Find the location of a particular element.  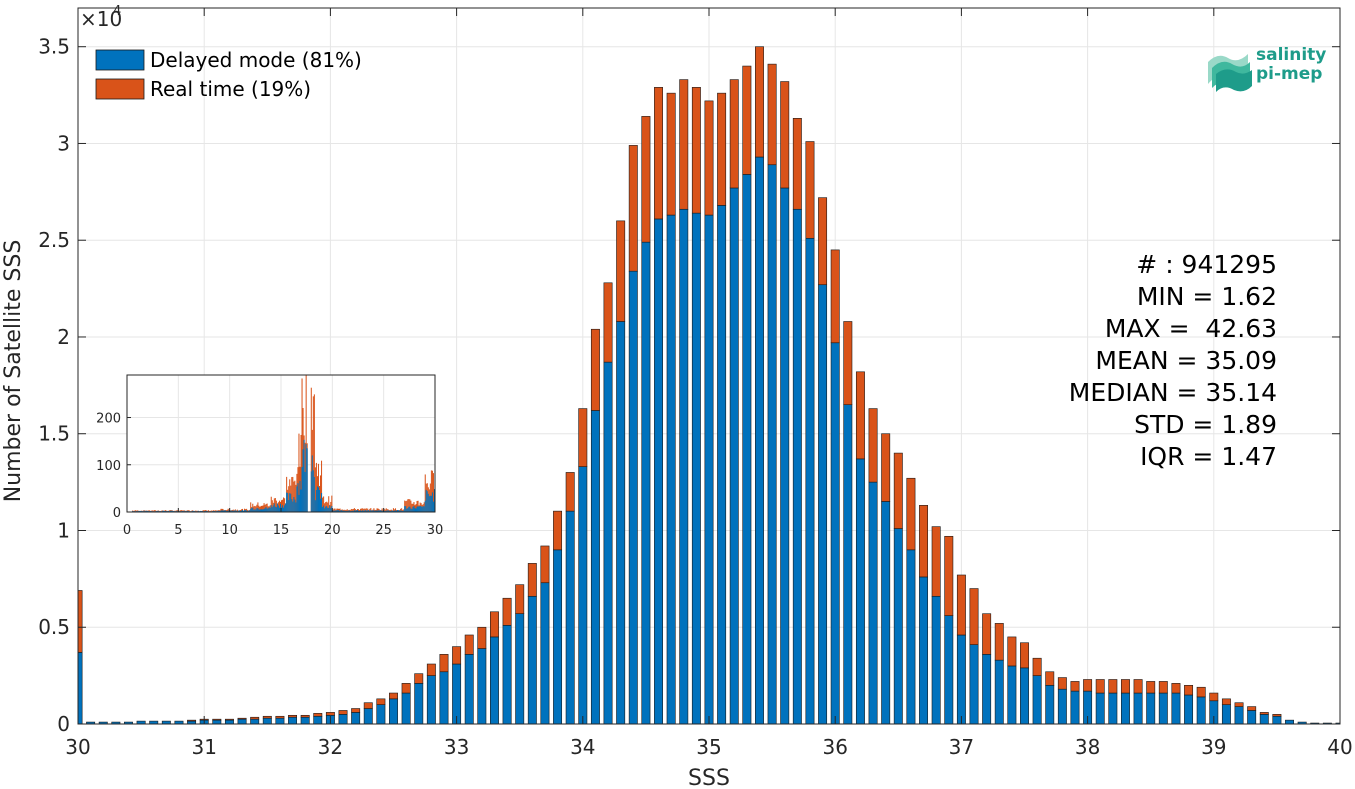

x-tick-label: 32 is located at coordinates (330, 747).